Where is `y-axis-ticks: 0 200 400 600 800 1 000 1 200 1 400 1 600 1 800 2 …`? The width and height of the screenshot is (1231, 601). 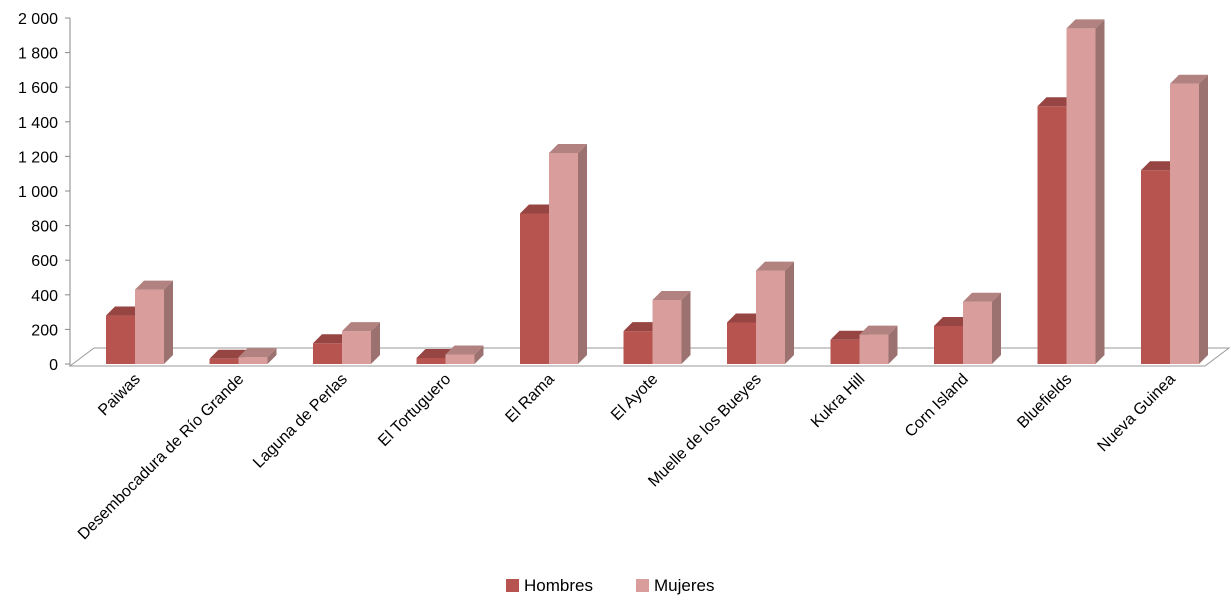 y-axis-ticks: 0 200 400 600 800 1 000 1 200 1 400 1 600 1 800 2 … is located at coordinates (44, 192).